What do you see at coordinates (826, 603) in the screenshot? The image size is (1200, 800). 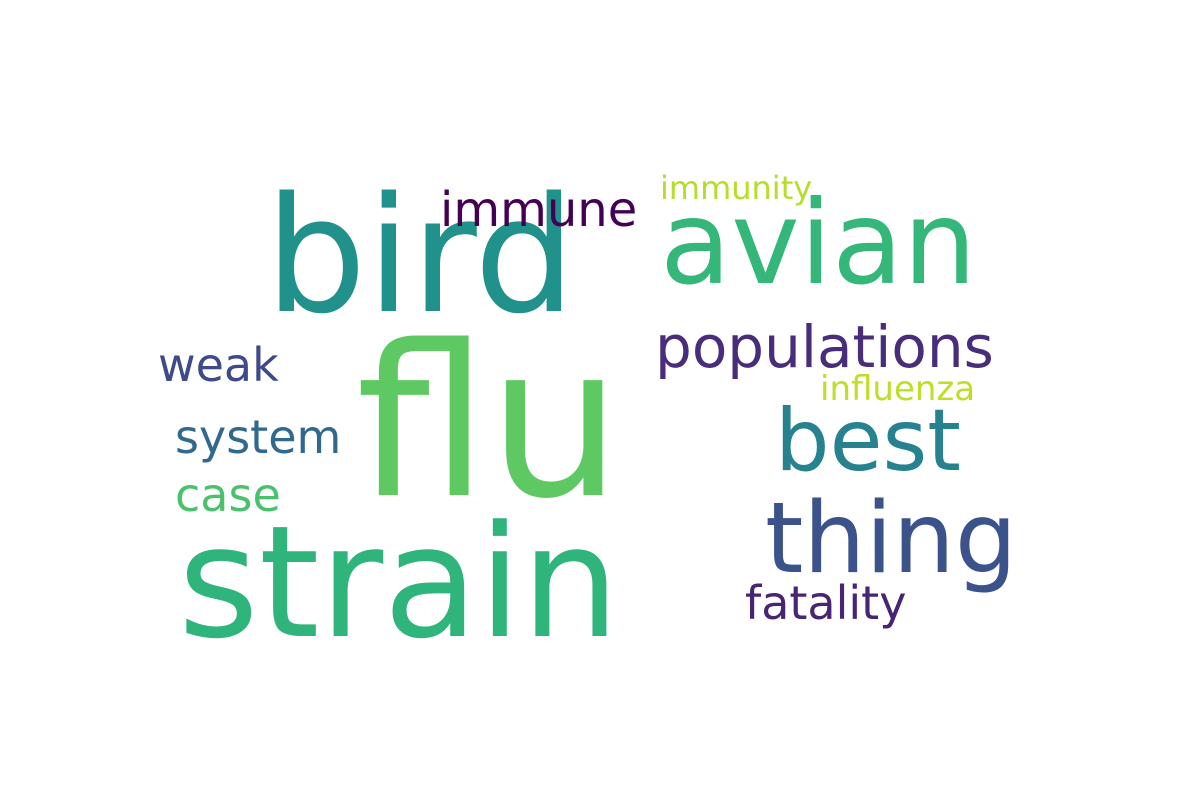 I see `word-fatality: fatality` at bounding box center [826, 603].